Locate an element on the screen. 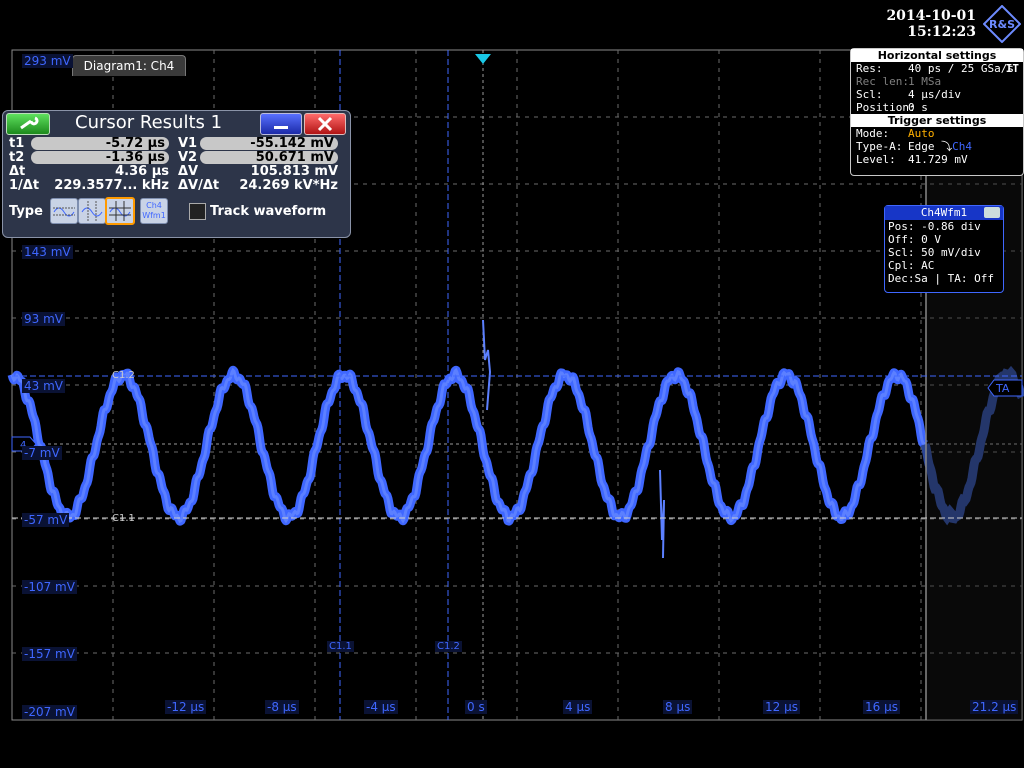 Image resolution: width=1024 pixels, height=768 pixels. close-button is located at coordinates (325, 124).